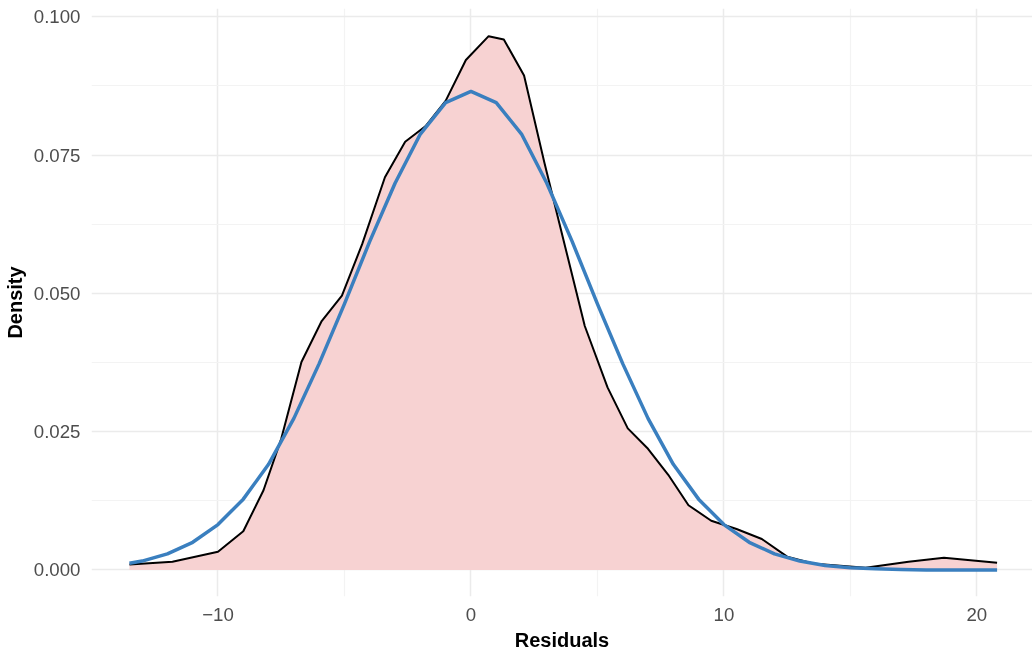 This screenshot has height=653, width=1032. What do you see at coordinates (57, 432) in the screenshot?
I see `y-tick-label: 0.025` at bounding box center [57, 432].